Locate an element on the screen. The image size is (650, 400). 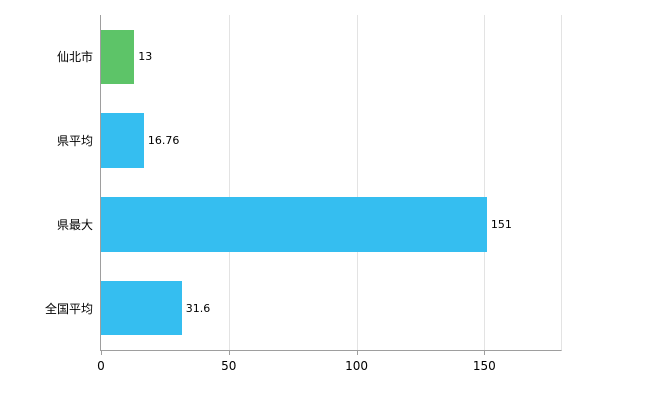
x-axis-tick-label: 150 is located at coordinates (484, 366).